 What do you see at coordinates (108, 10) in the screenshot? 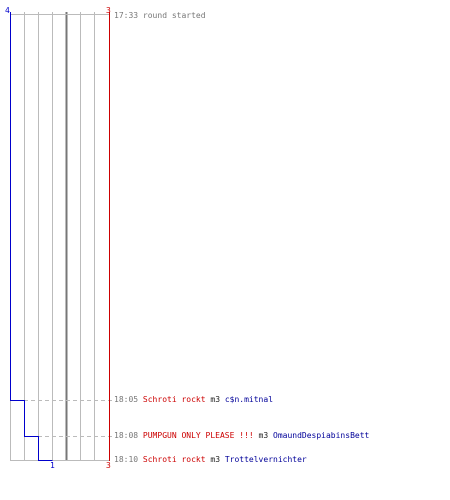
I see `red-start-score: 3` at bounding box center [108, 10].